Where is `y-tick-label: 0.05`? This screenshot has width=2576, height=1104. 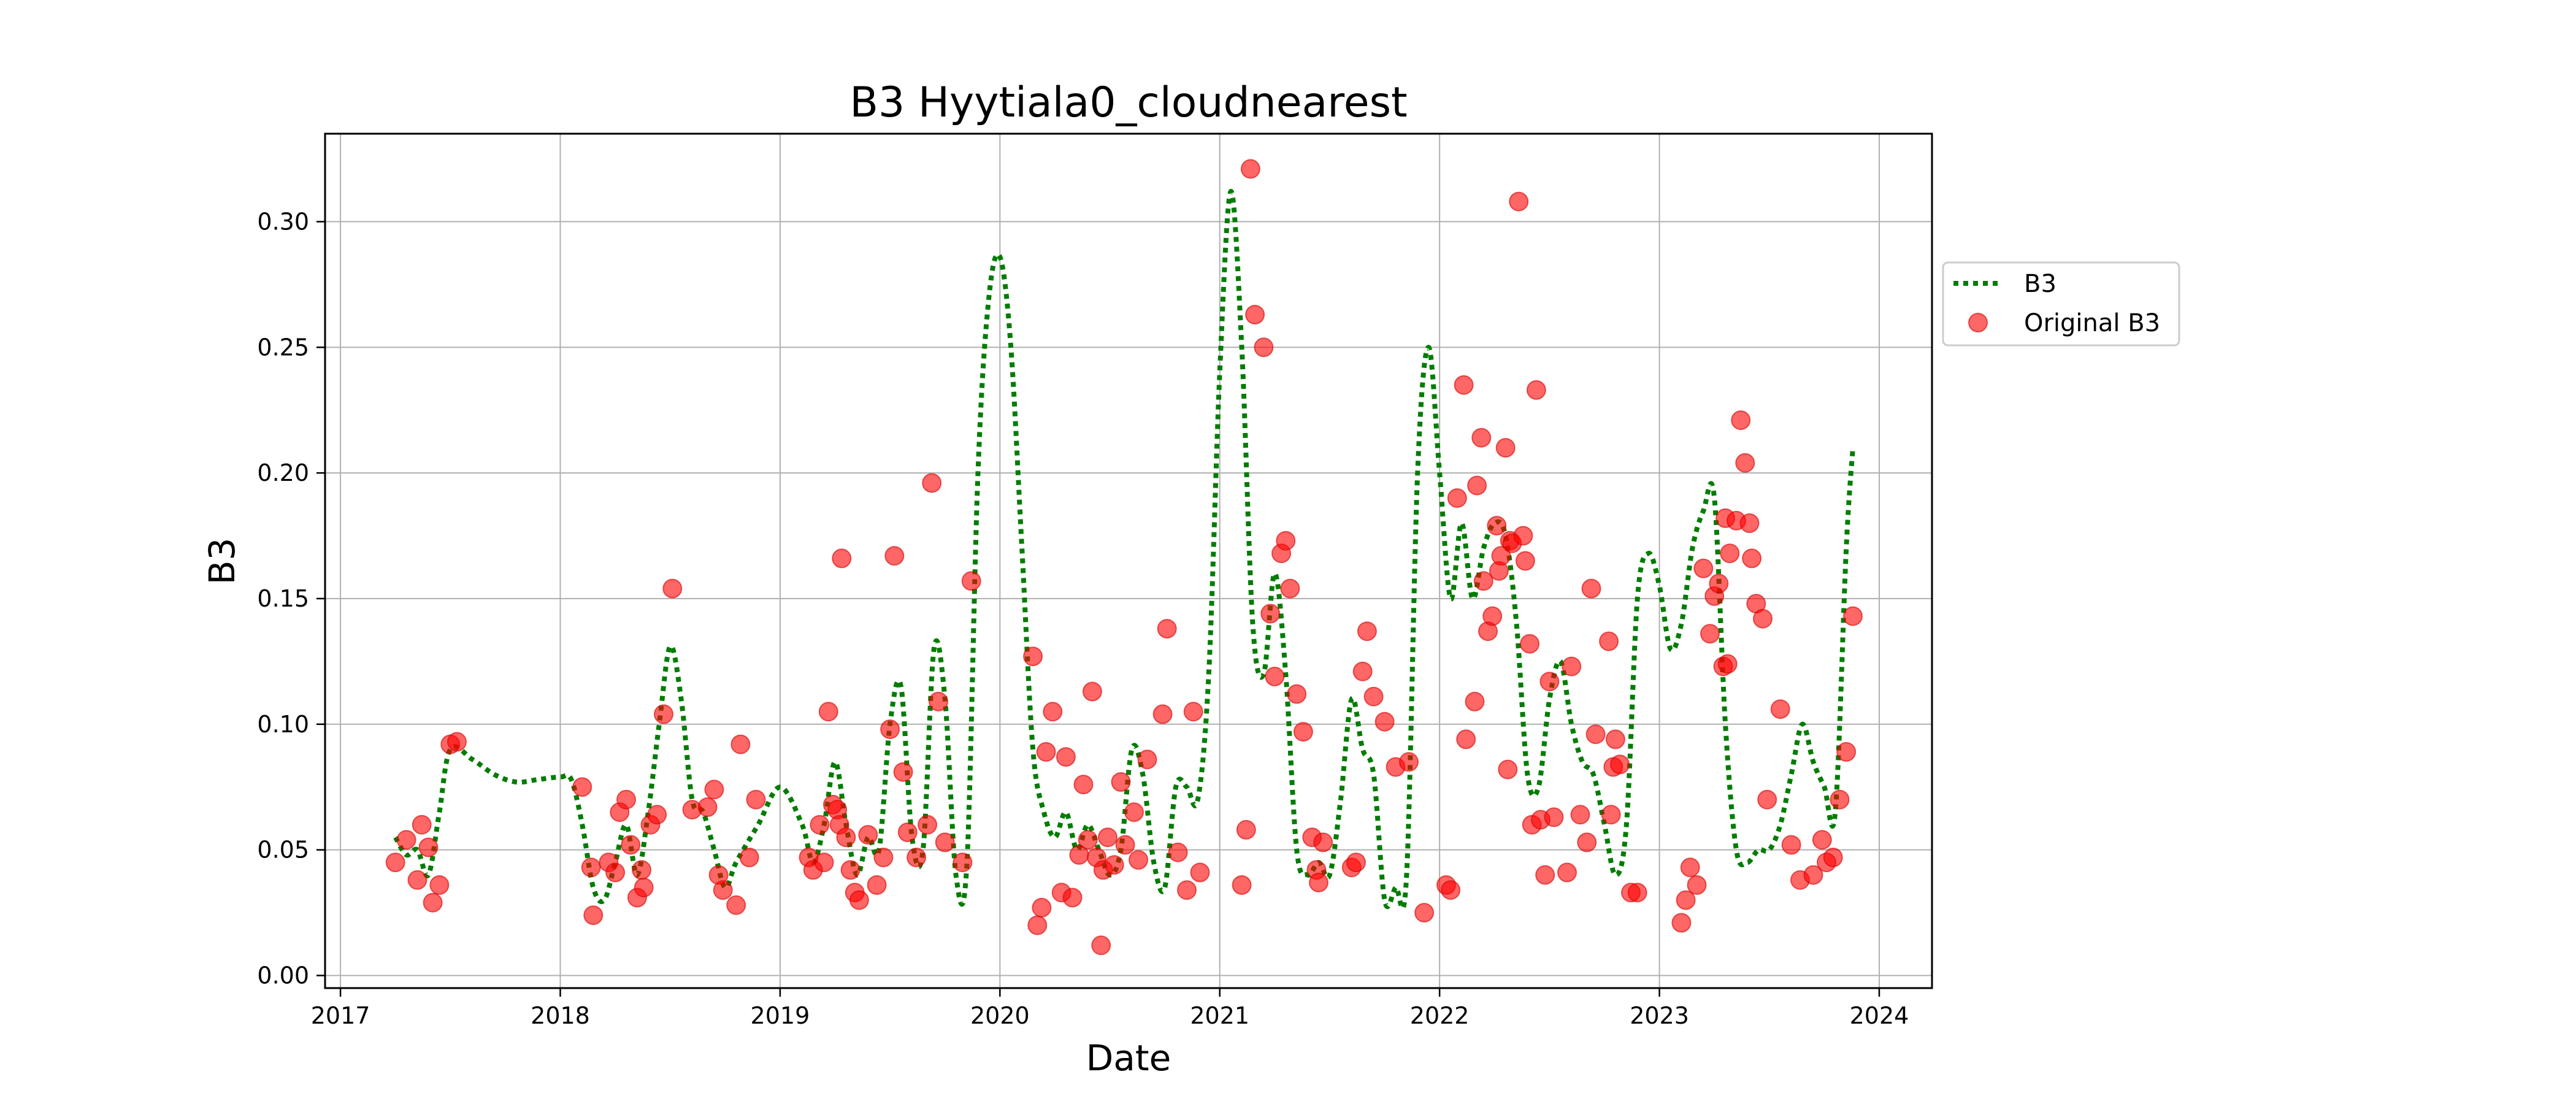
y-tick-label: 0.05 is located at coordinates (283, 850).